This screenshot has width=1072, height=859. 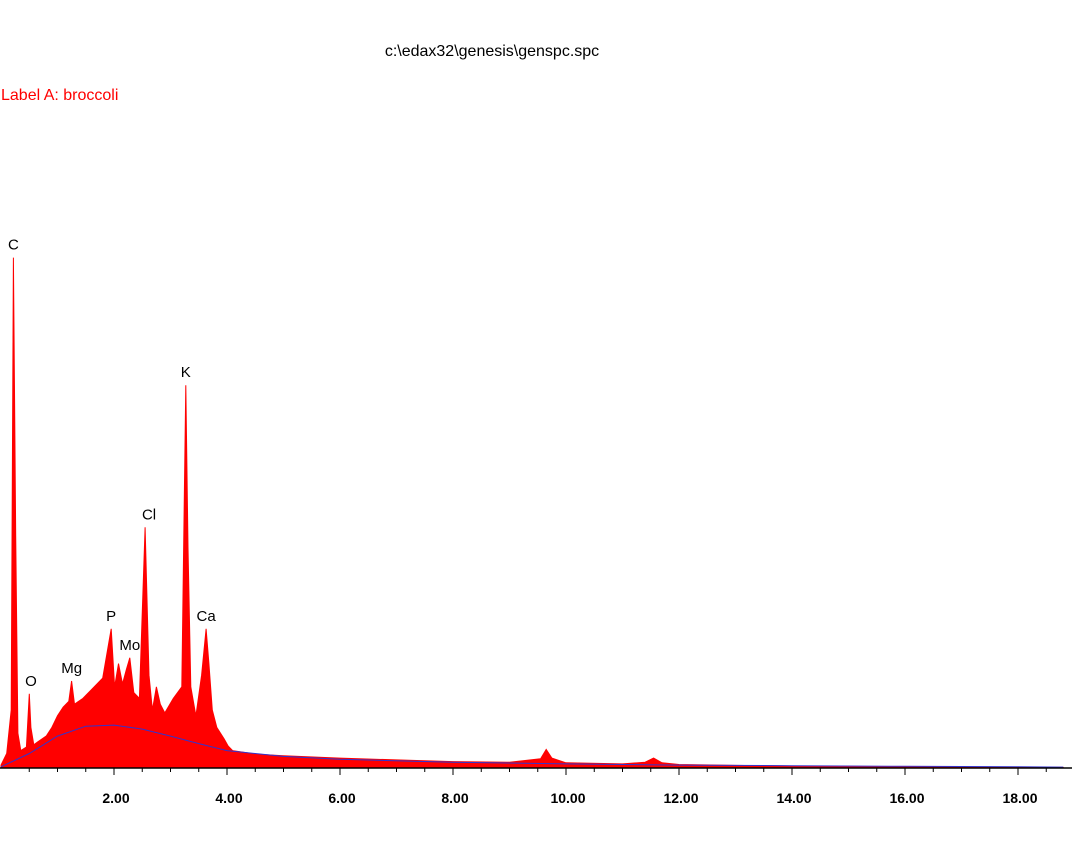 I want to click on background-curve, so click(x=532, y=746).